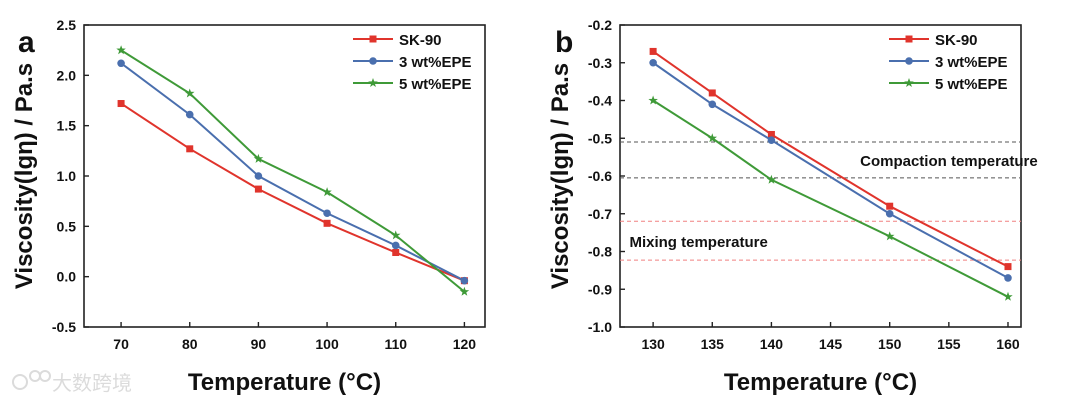 This screenshot has width=1080, height=400. What do you see at coordinates (713, 344) in the screenshot?
I see `x-tick-label: 135` at bounding box center [713, 344].